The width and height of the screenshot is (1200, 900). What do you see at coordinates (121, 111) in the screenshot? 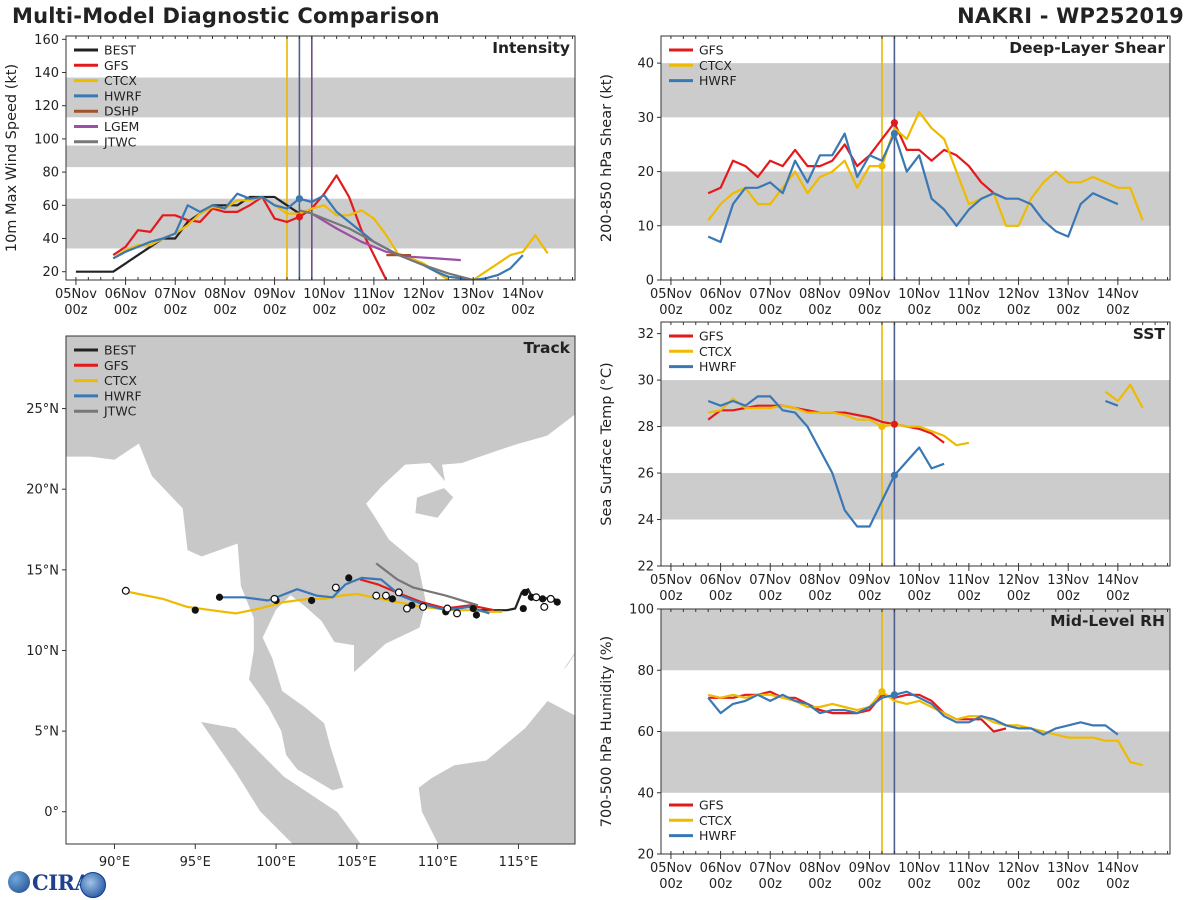
I see `intensity-legend-label: DSHP` at bounding box center [121, 111].